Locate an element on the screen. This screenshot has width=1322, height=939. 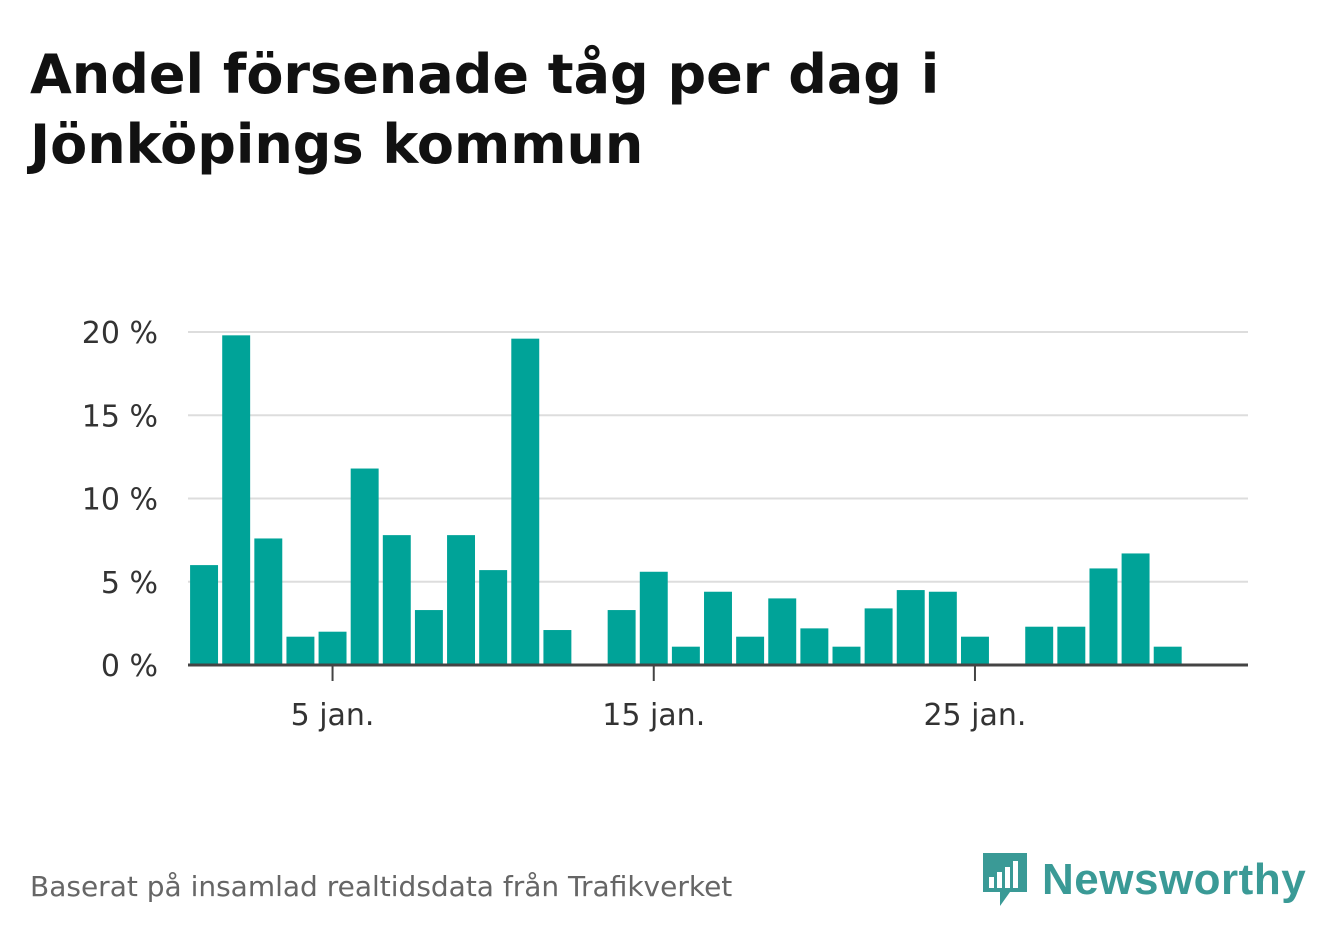
y-axis-ticks: 0 % 5 % 10 % 15 % 20 % is located at coordinates (120, 500).